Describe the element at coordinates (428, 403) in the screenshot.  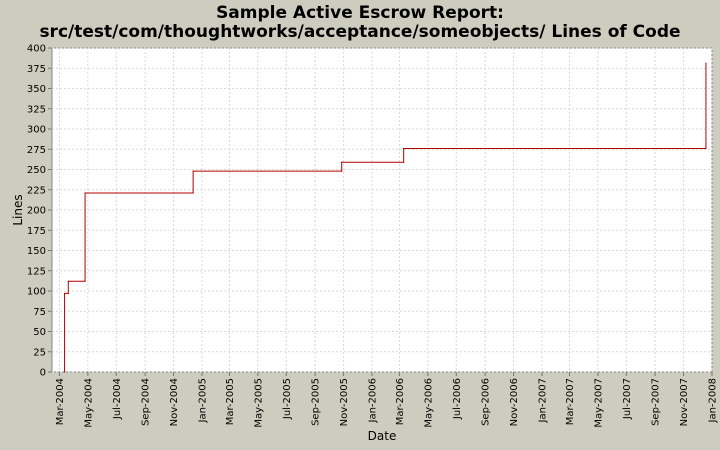
I see `x-tick-label: May-2006` at that location.